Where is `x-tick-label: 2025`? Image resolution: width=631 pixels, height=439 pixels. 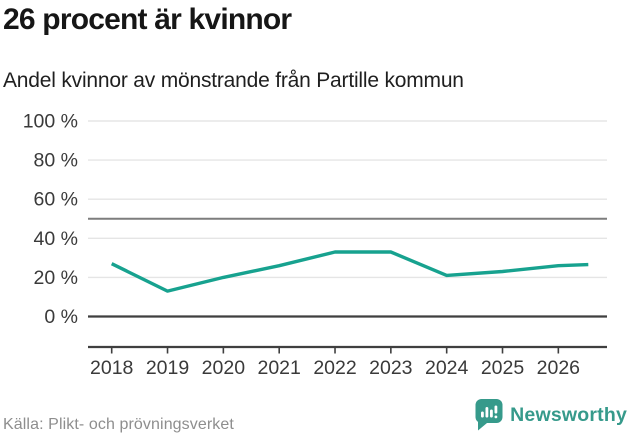 x-tick-label: 2025 is located at coordinates (503, 368).